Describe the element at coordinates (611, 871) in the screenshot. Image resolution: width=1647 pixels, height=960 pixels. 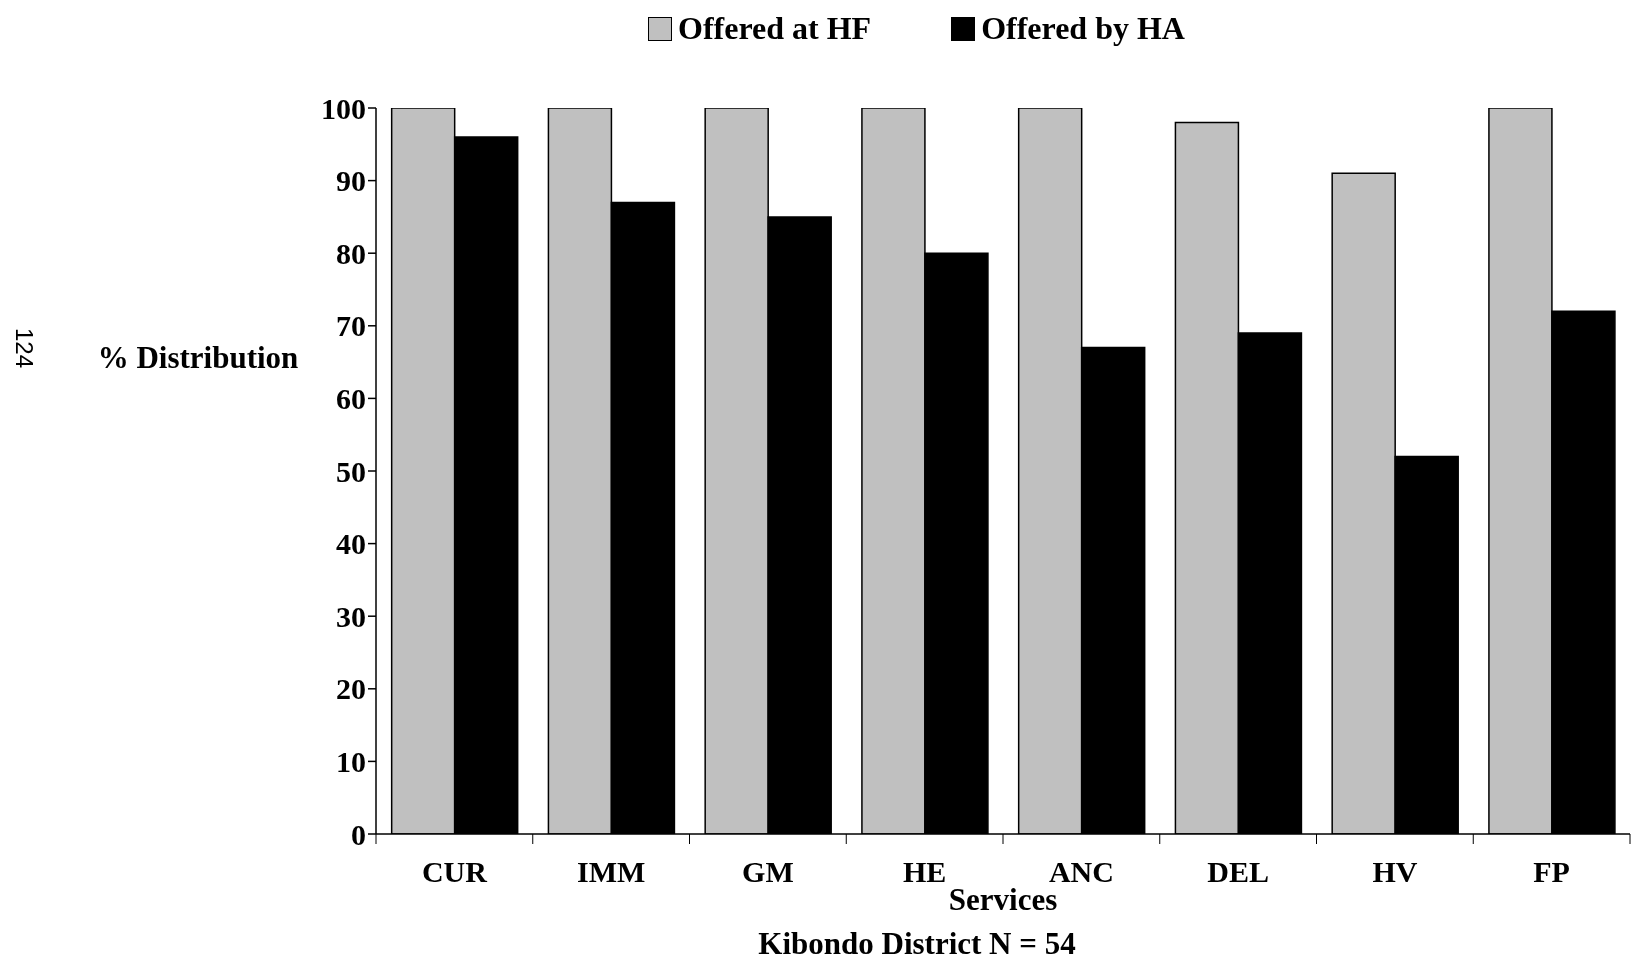
I see `x-tick-label: IMM` at that location.